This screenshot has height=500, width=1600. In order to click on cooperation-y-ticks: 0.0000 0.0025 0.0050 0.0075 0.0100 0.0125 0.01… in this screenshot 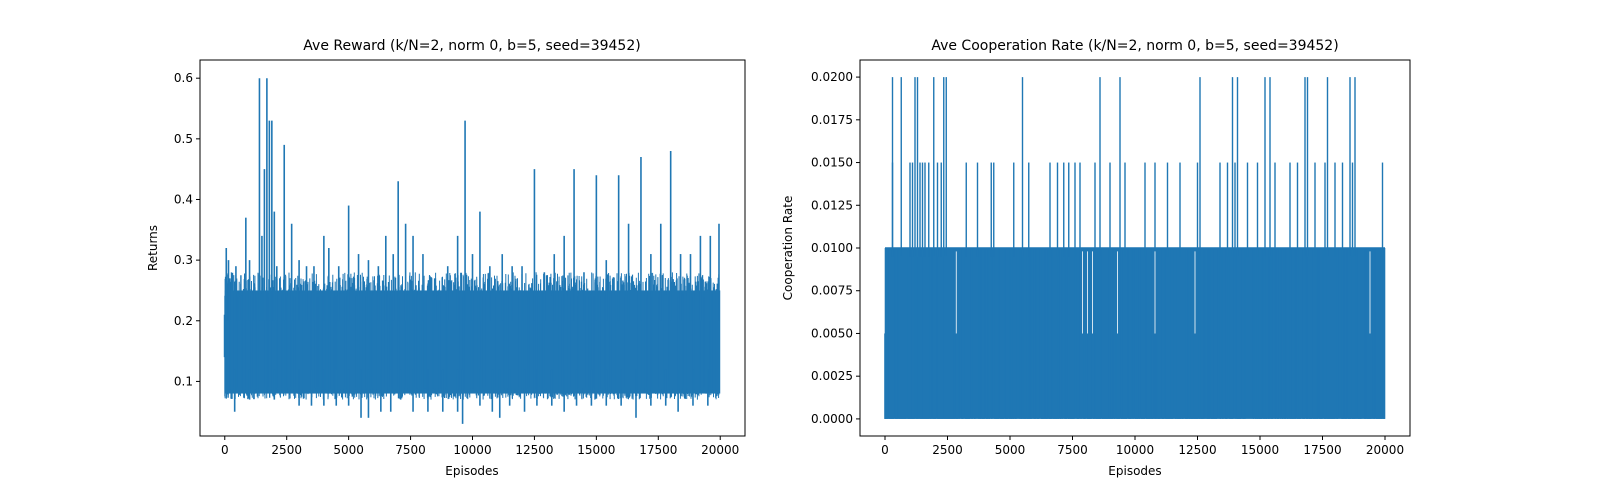, I will do `click(835, 248)`.